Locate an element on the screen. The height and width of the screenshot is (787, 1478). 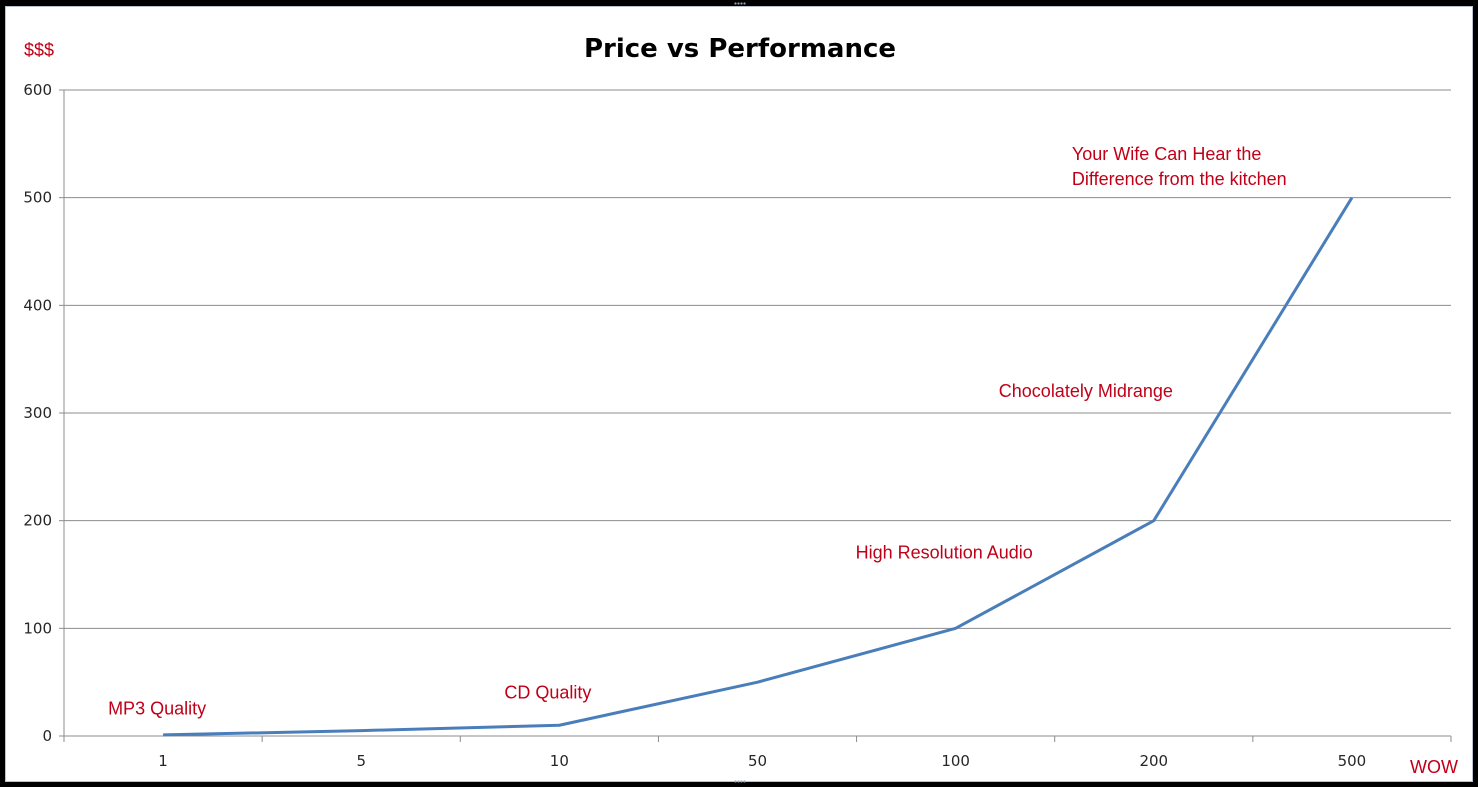
annotation-label: CD Quality is located at coordinates (547, 692).